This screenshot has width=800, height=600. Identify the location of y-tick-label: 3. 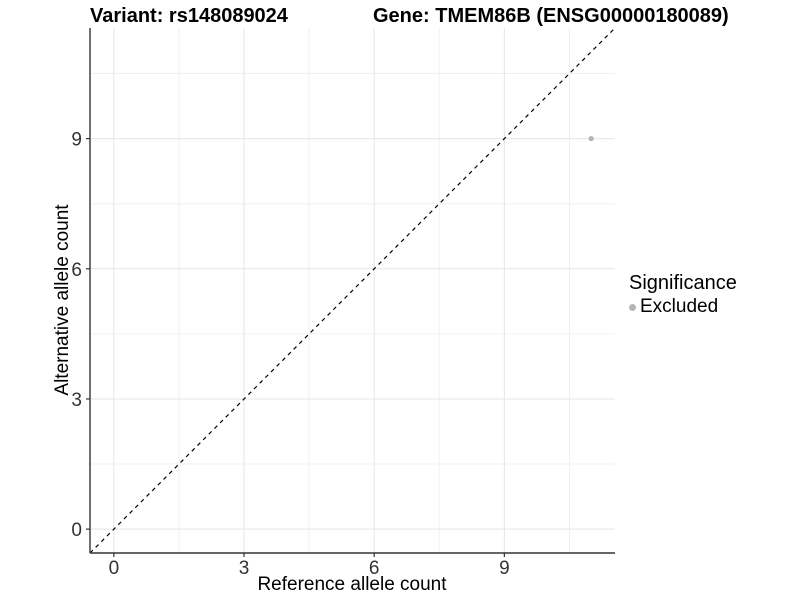
(76, 400).